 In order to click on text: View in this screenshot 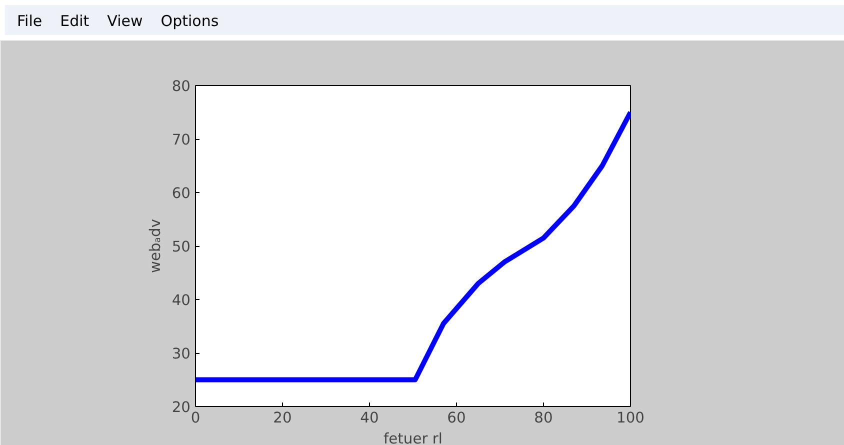, I will do `click(125, 21)`.